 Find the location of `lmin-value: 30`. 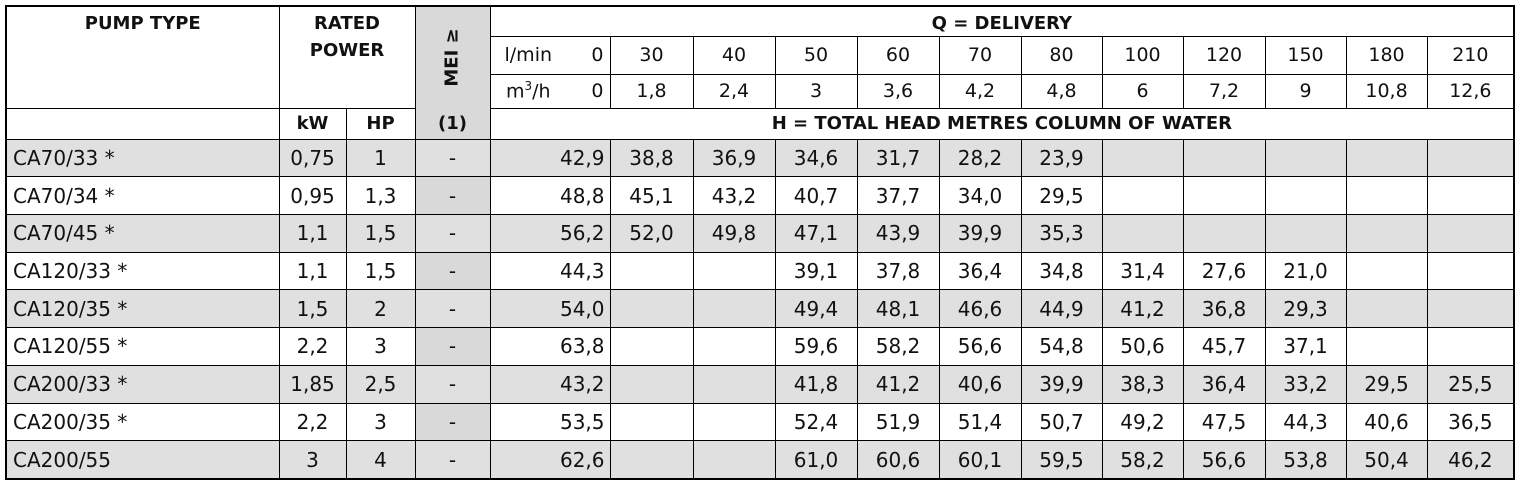

lmin-value: 30 is located at coordinates (651, 54).